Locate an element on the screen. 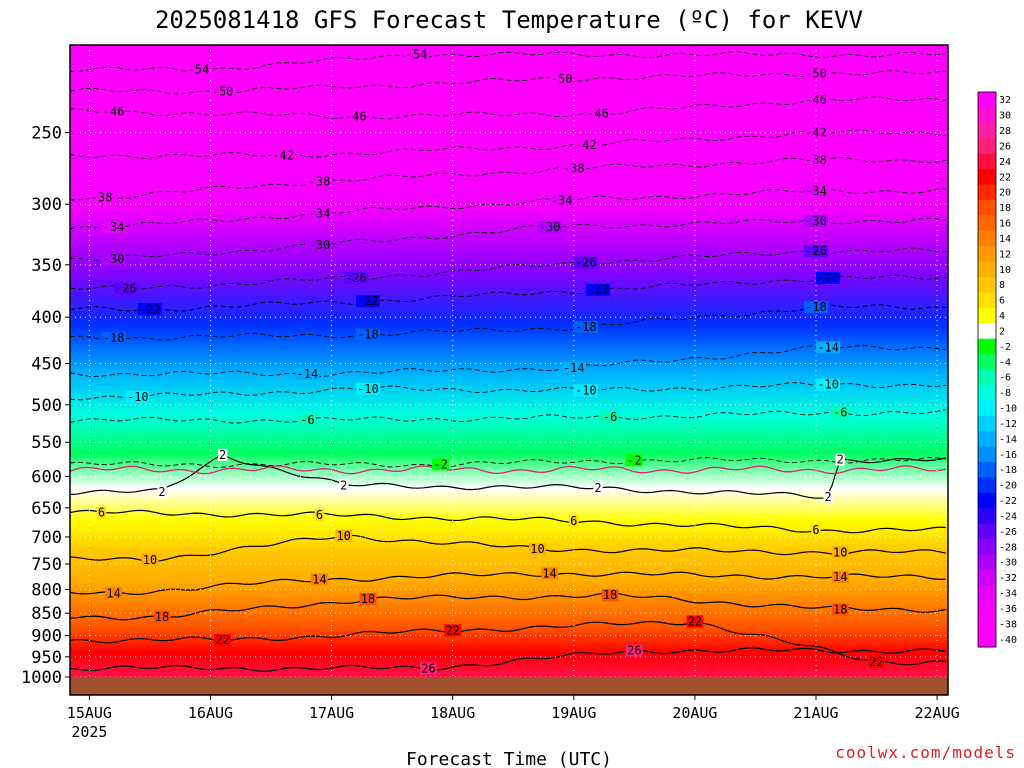 The width and height of the screenshot is (1024, 768). colorbar-label: -14 is located at coordinates (1008, 439).